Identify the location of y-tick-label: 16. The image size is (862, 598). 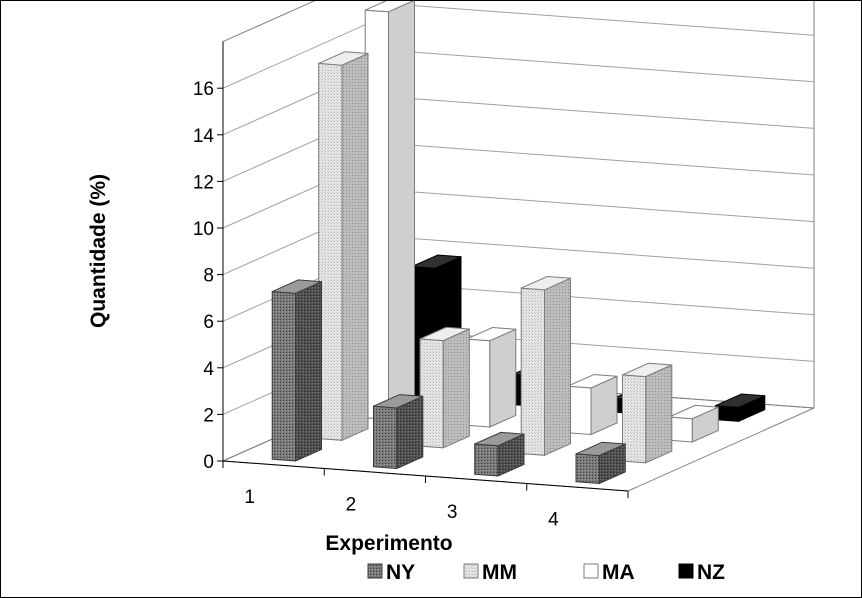
(203, 89).